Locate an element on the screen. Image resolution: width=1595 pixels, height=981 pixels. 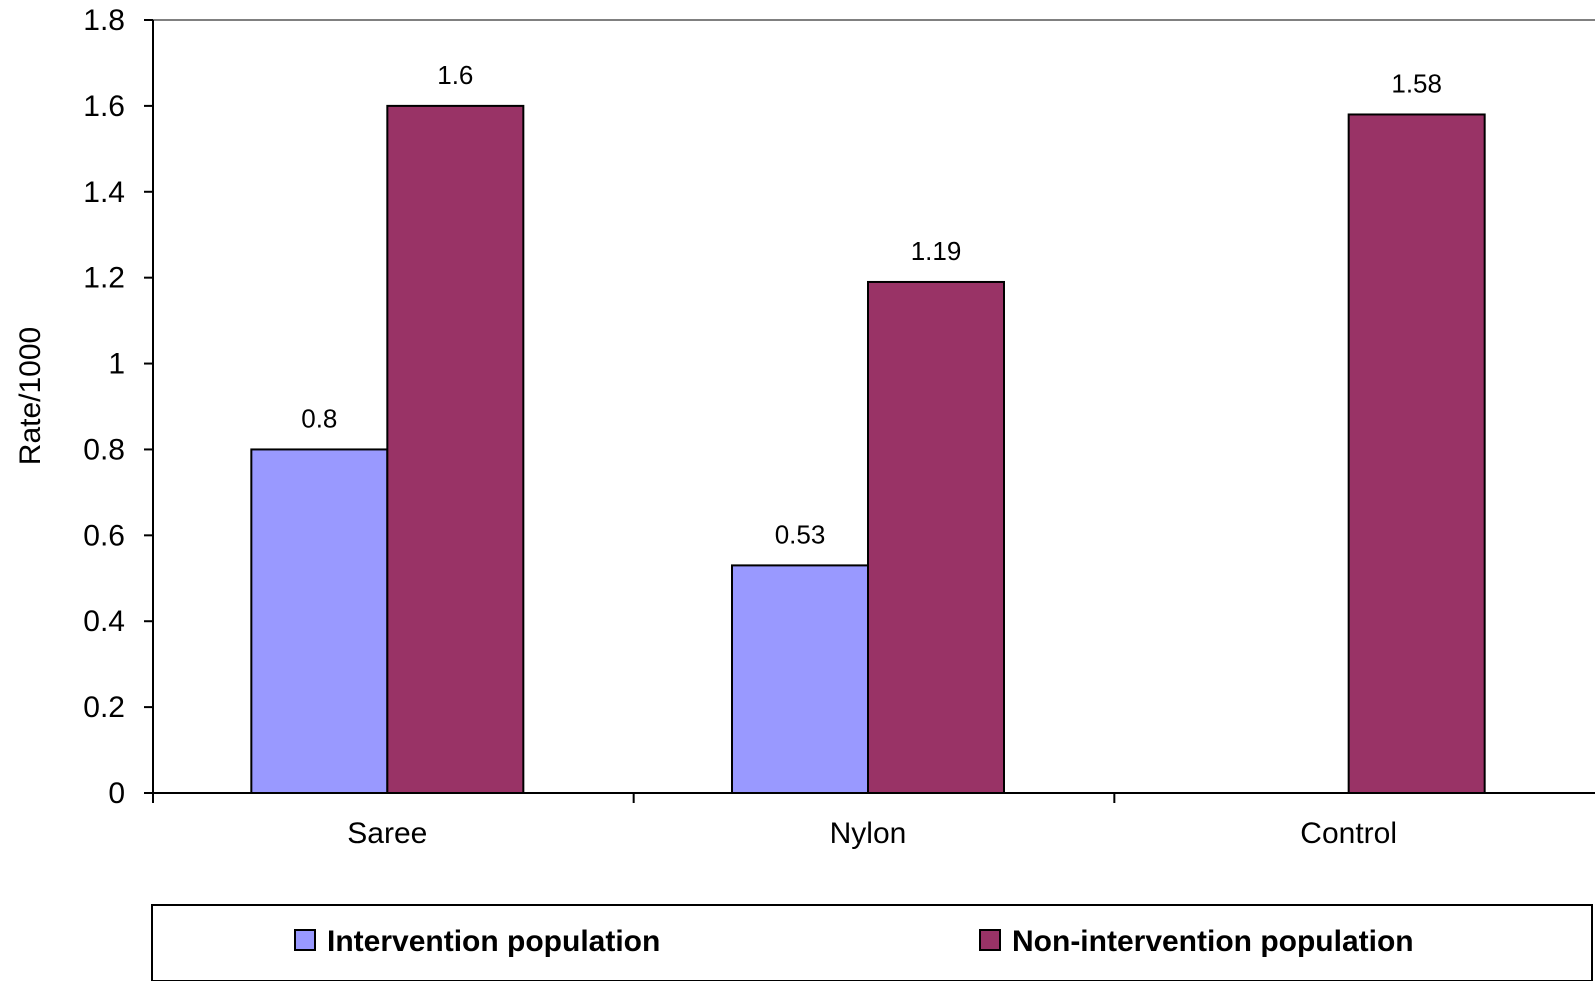
y-tick-label: 1.2 is located at coordinates (104, 278).